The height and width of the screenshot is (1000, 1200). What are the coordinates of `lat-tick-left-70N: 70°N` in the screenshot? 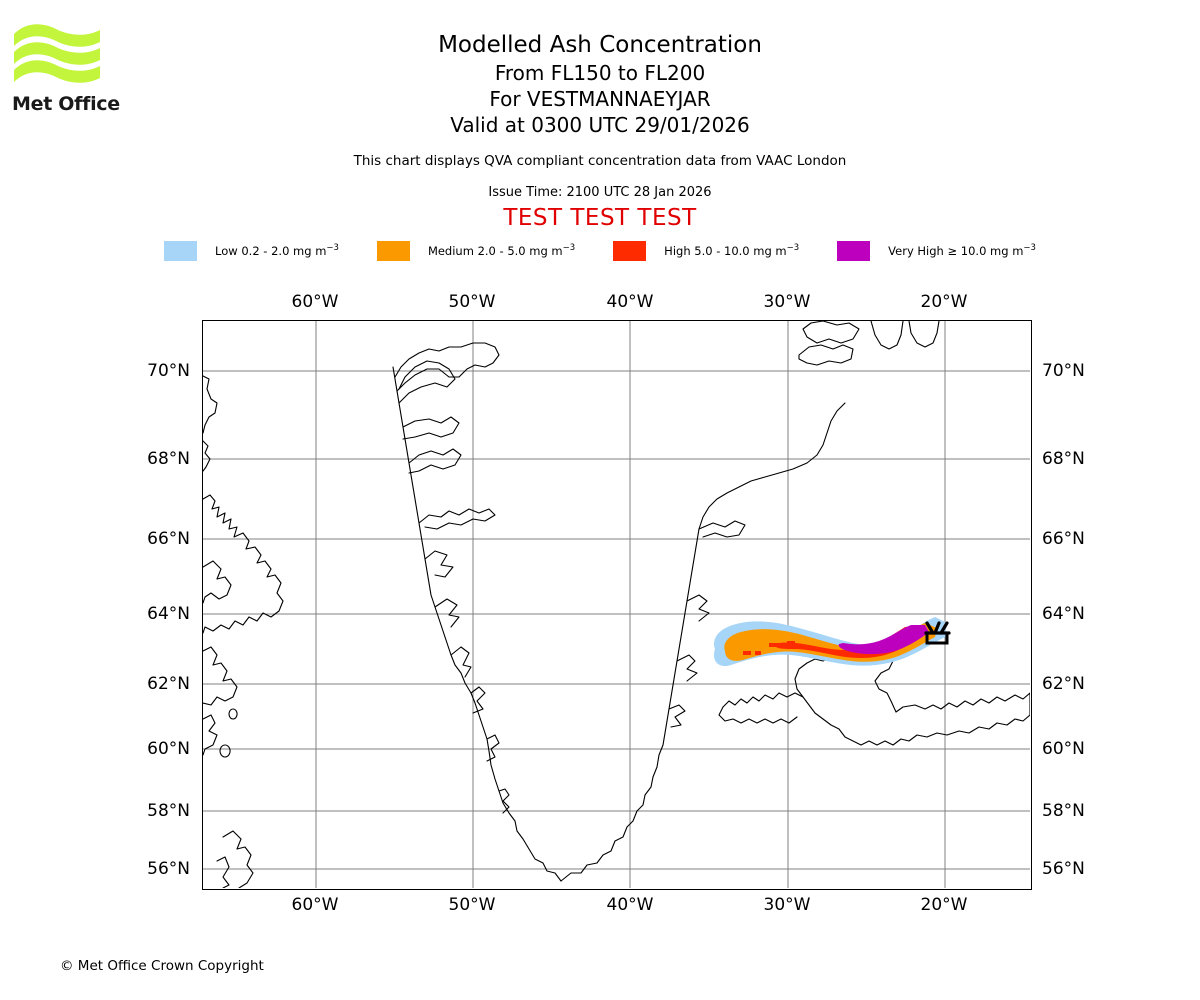 It's located at (168, 371).